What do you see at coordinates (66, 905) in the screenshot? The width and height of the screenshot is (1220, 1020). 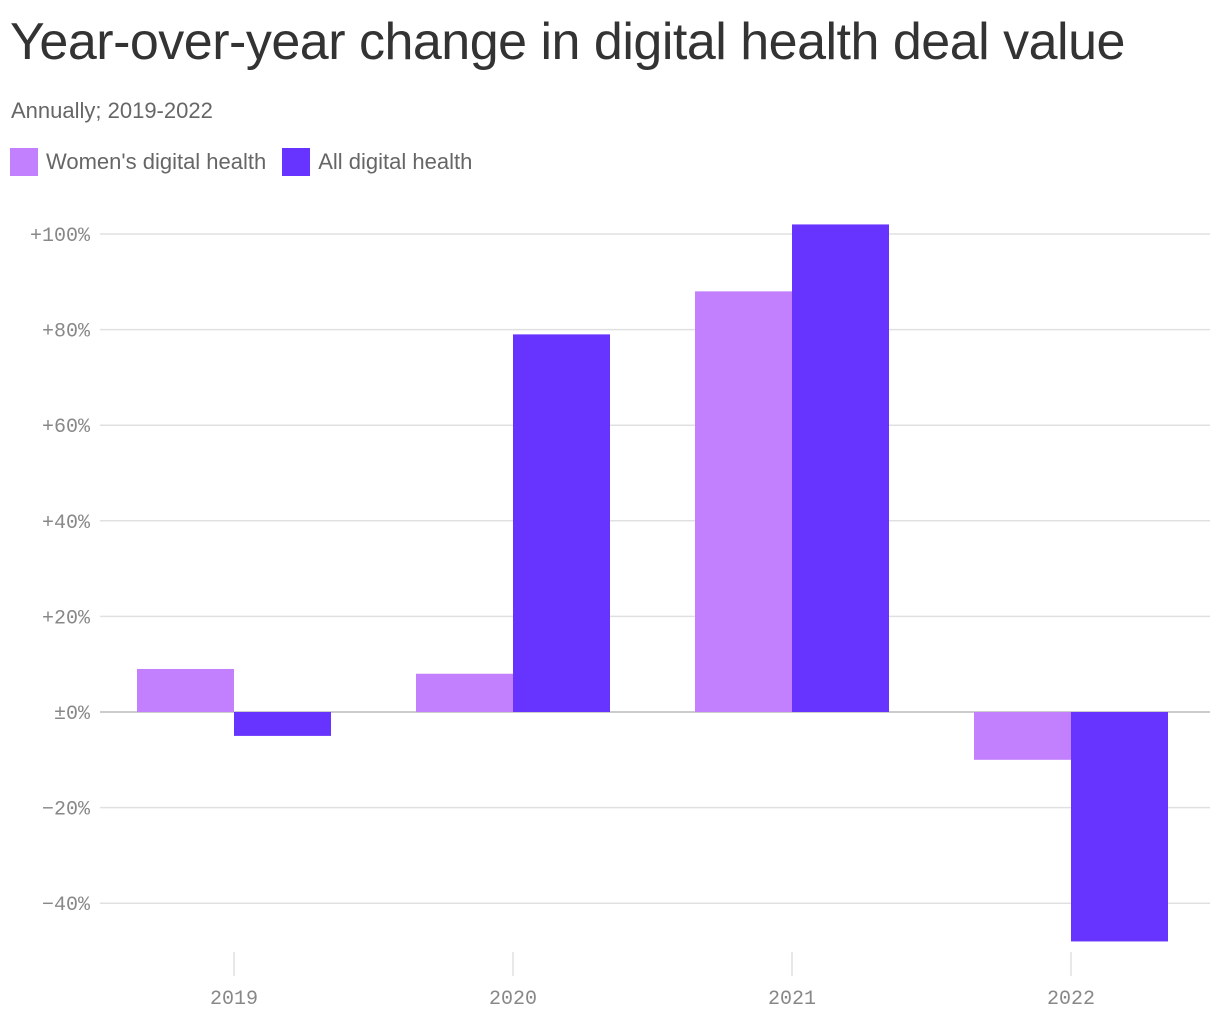 I see `y-tick-label: −40%` at bounding box center [66, 905].